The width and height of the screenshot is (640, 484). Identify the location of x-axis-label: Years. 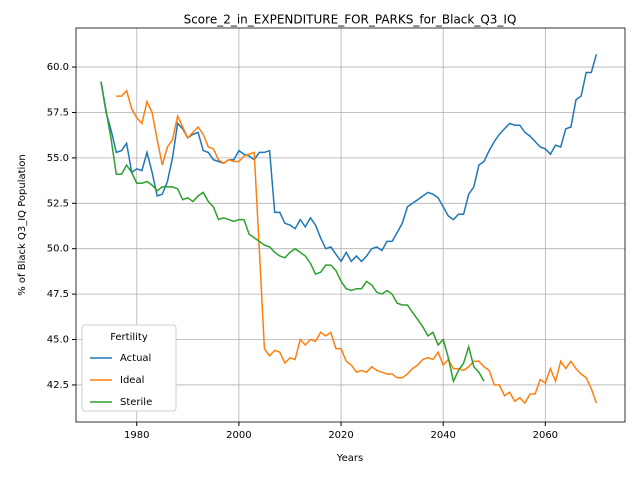
(349, 458).